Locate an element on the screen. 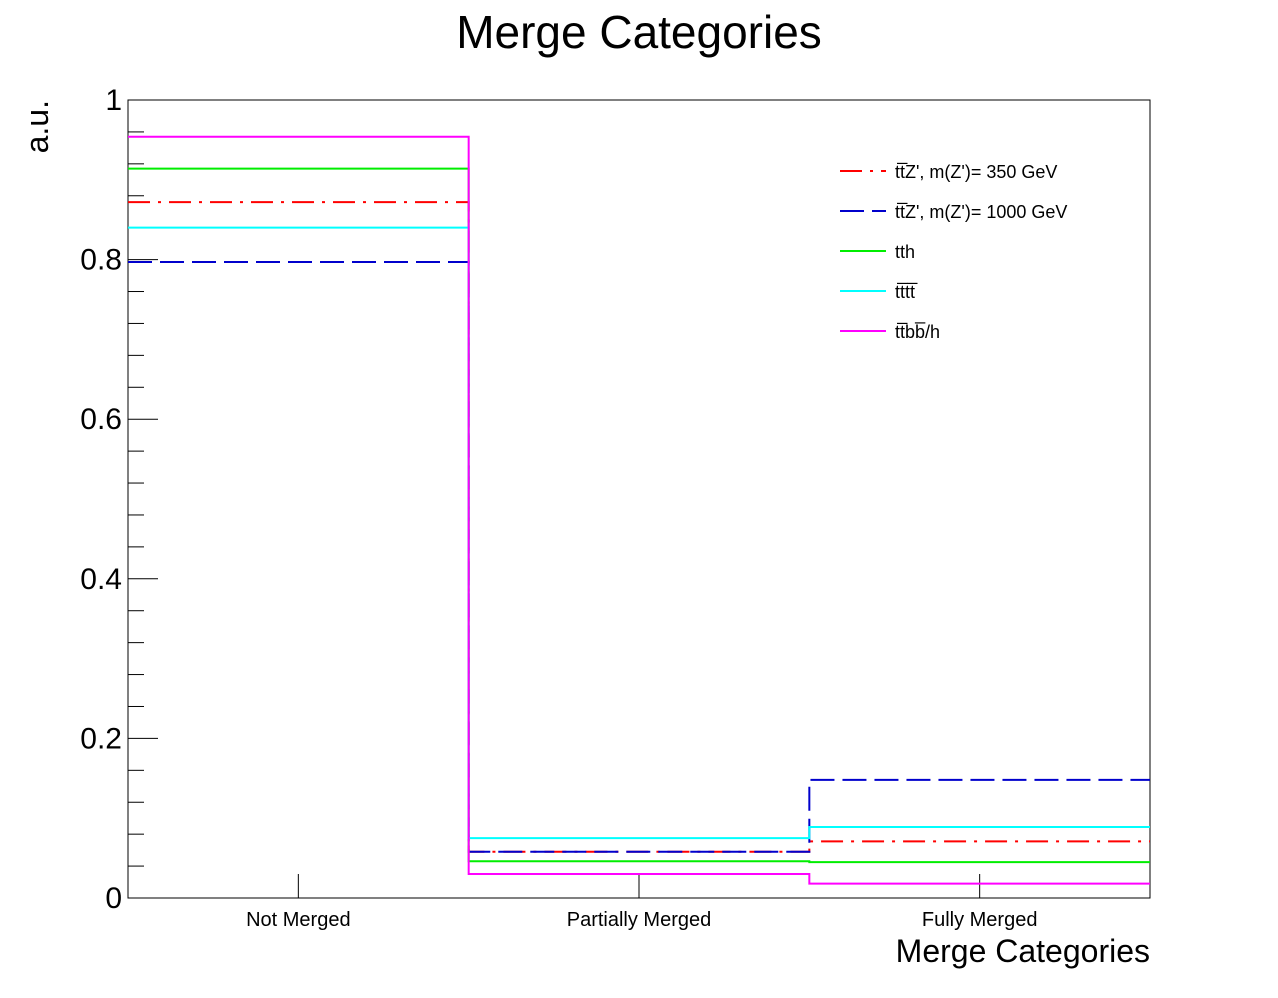  legend-entry: tt̅Z', m(Z')= 1000 GeV is located at coordinates (981, 212).